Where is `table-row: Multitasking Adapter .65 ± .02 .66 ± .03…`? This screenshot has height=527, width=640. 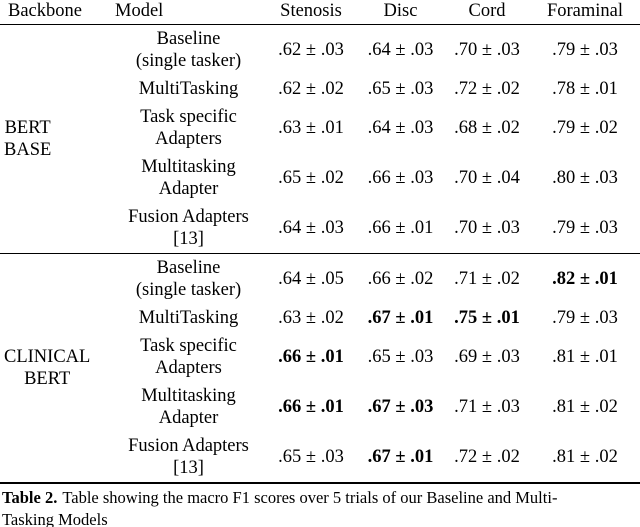
table-row: Multitasking Adapter .65 ± .02 .66 ± .03… is located at coordinates (320, 178).